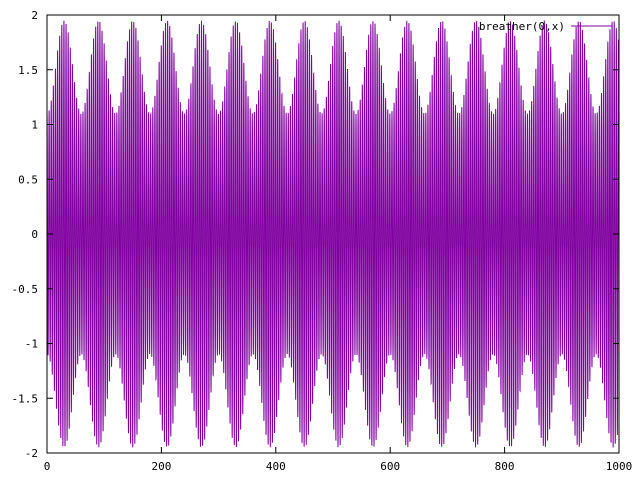  I want to click on y-tick-label: 0.5, so click(28, 179).